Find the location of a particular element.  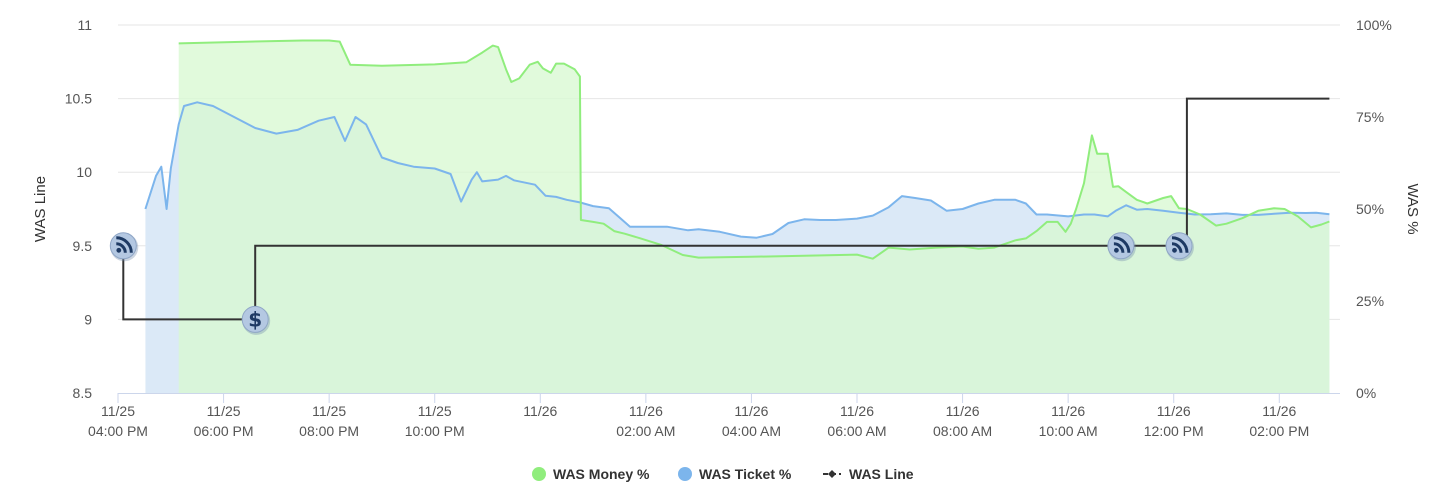

legend-item-was-line: WAS Line is located at coordinates (868, 474).